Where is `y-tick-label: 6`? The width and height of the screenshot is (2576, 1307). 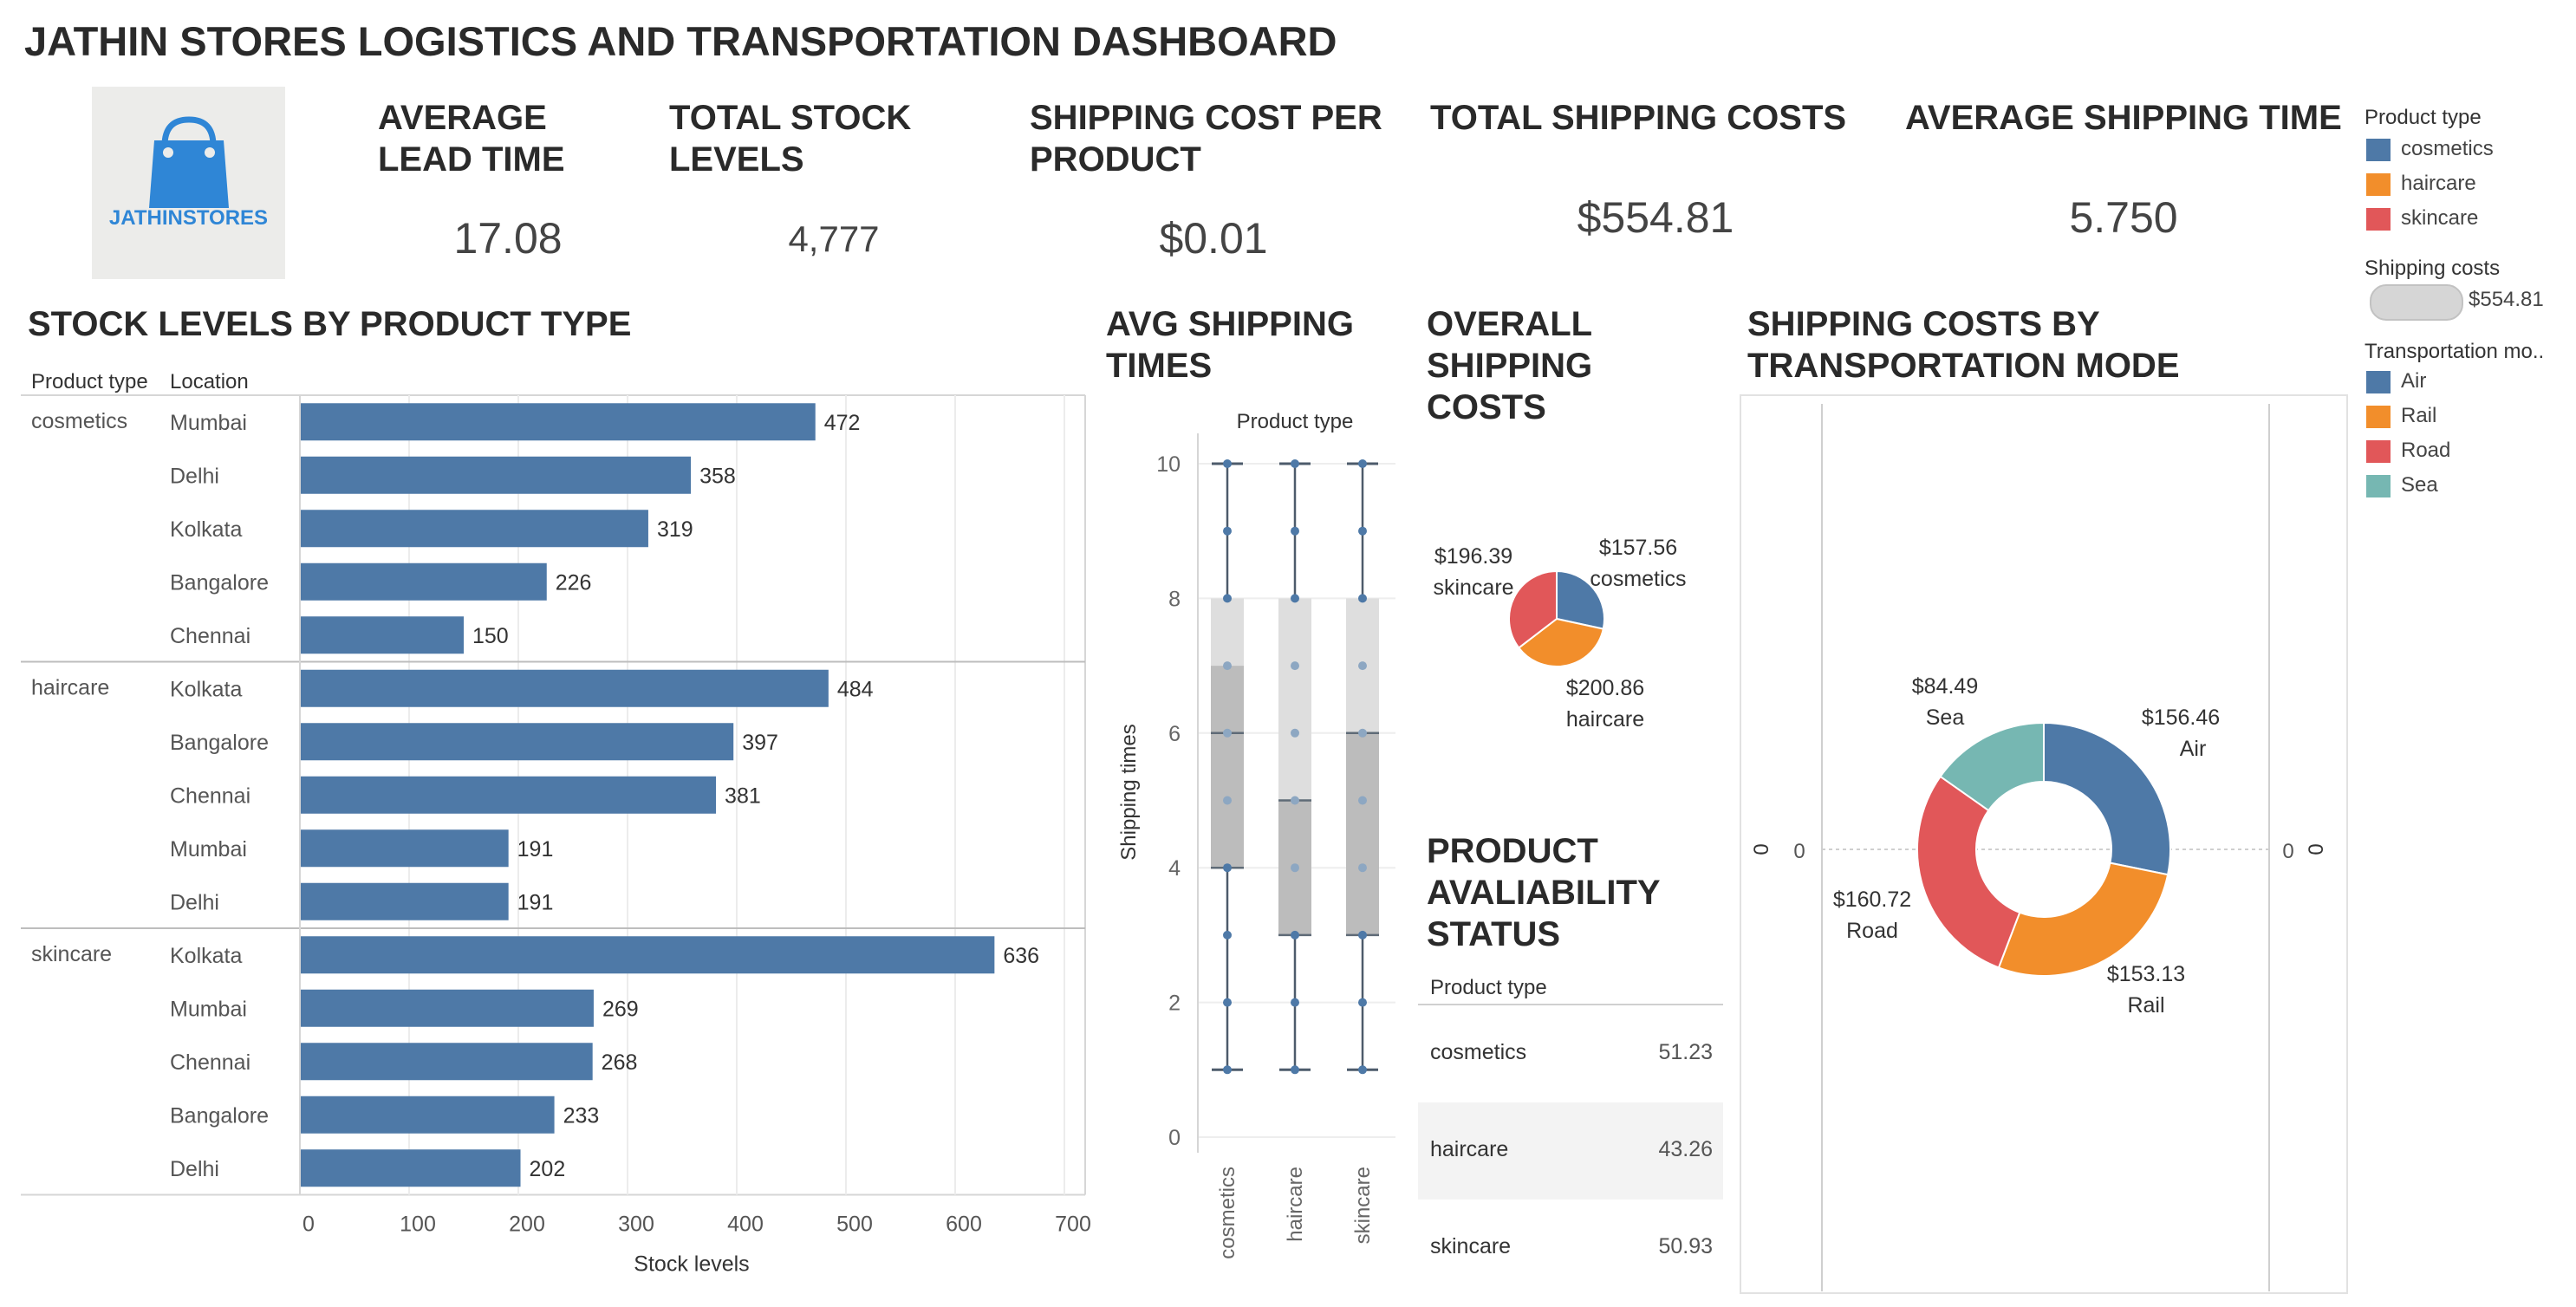
y-tick-label: 6 is located at coordinates (1174, 734).